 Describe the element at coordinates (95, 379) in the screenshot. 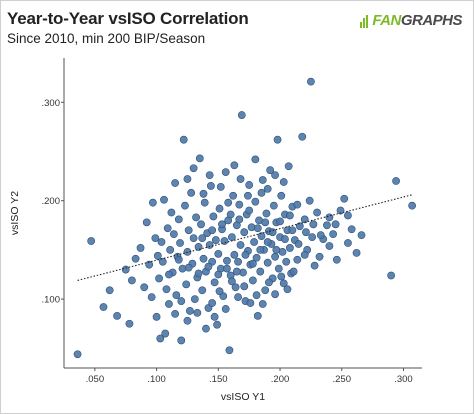

I see `x-tick-label: .050` at that location.